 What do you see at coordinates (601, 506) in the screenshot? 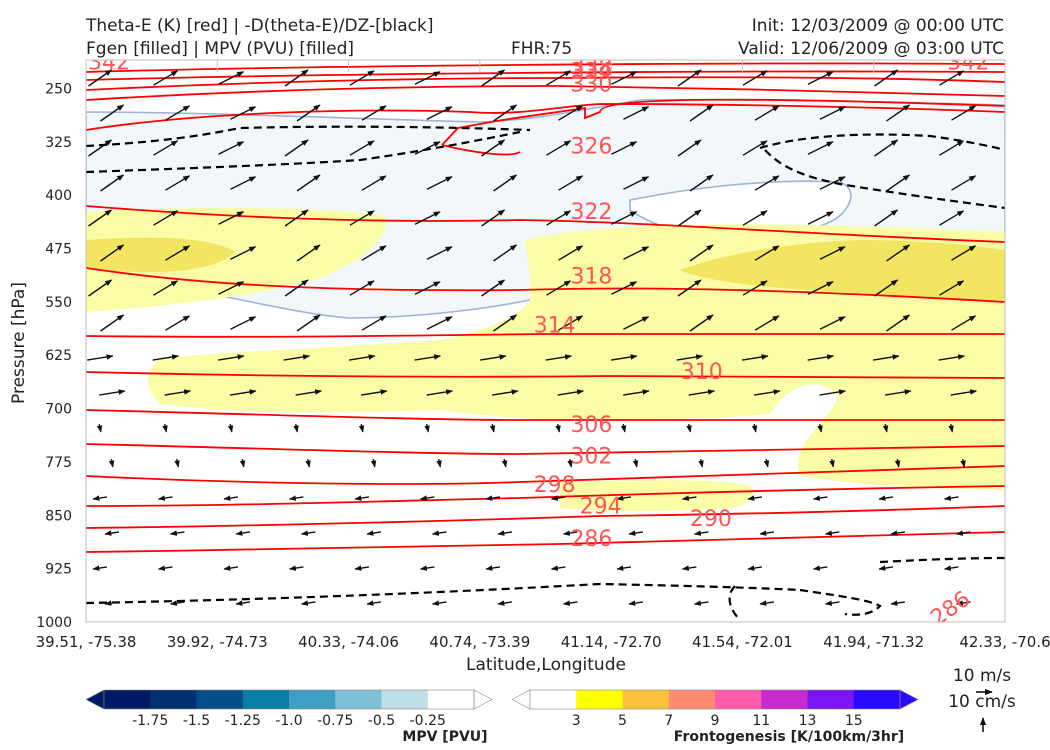
I see `theta-e-label: 294` at bounding box center [601, 506].